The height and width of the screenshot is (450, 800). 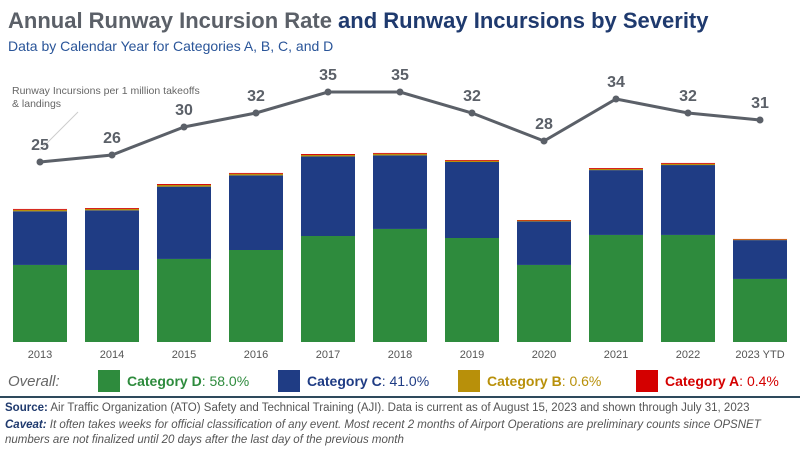 I want to click on bar-category-c-2022, so click(x=688, y=200).